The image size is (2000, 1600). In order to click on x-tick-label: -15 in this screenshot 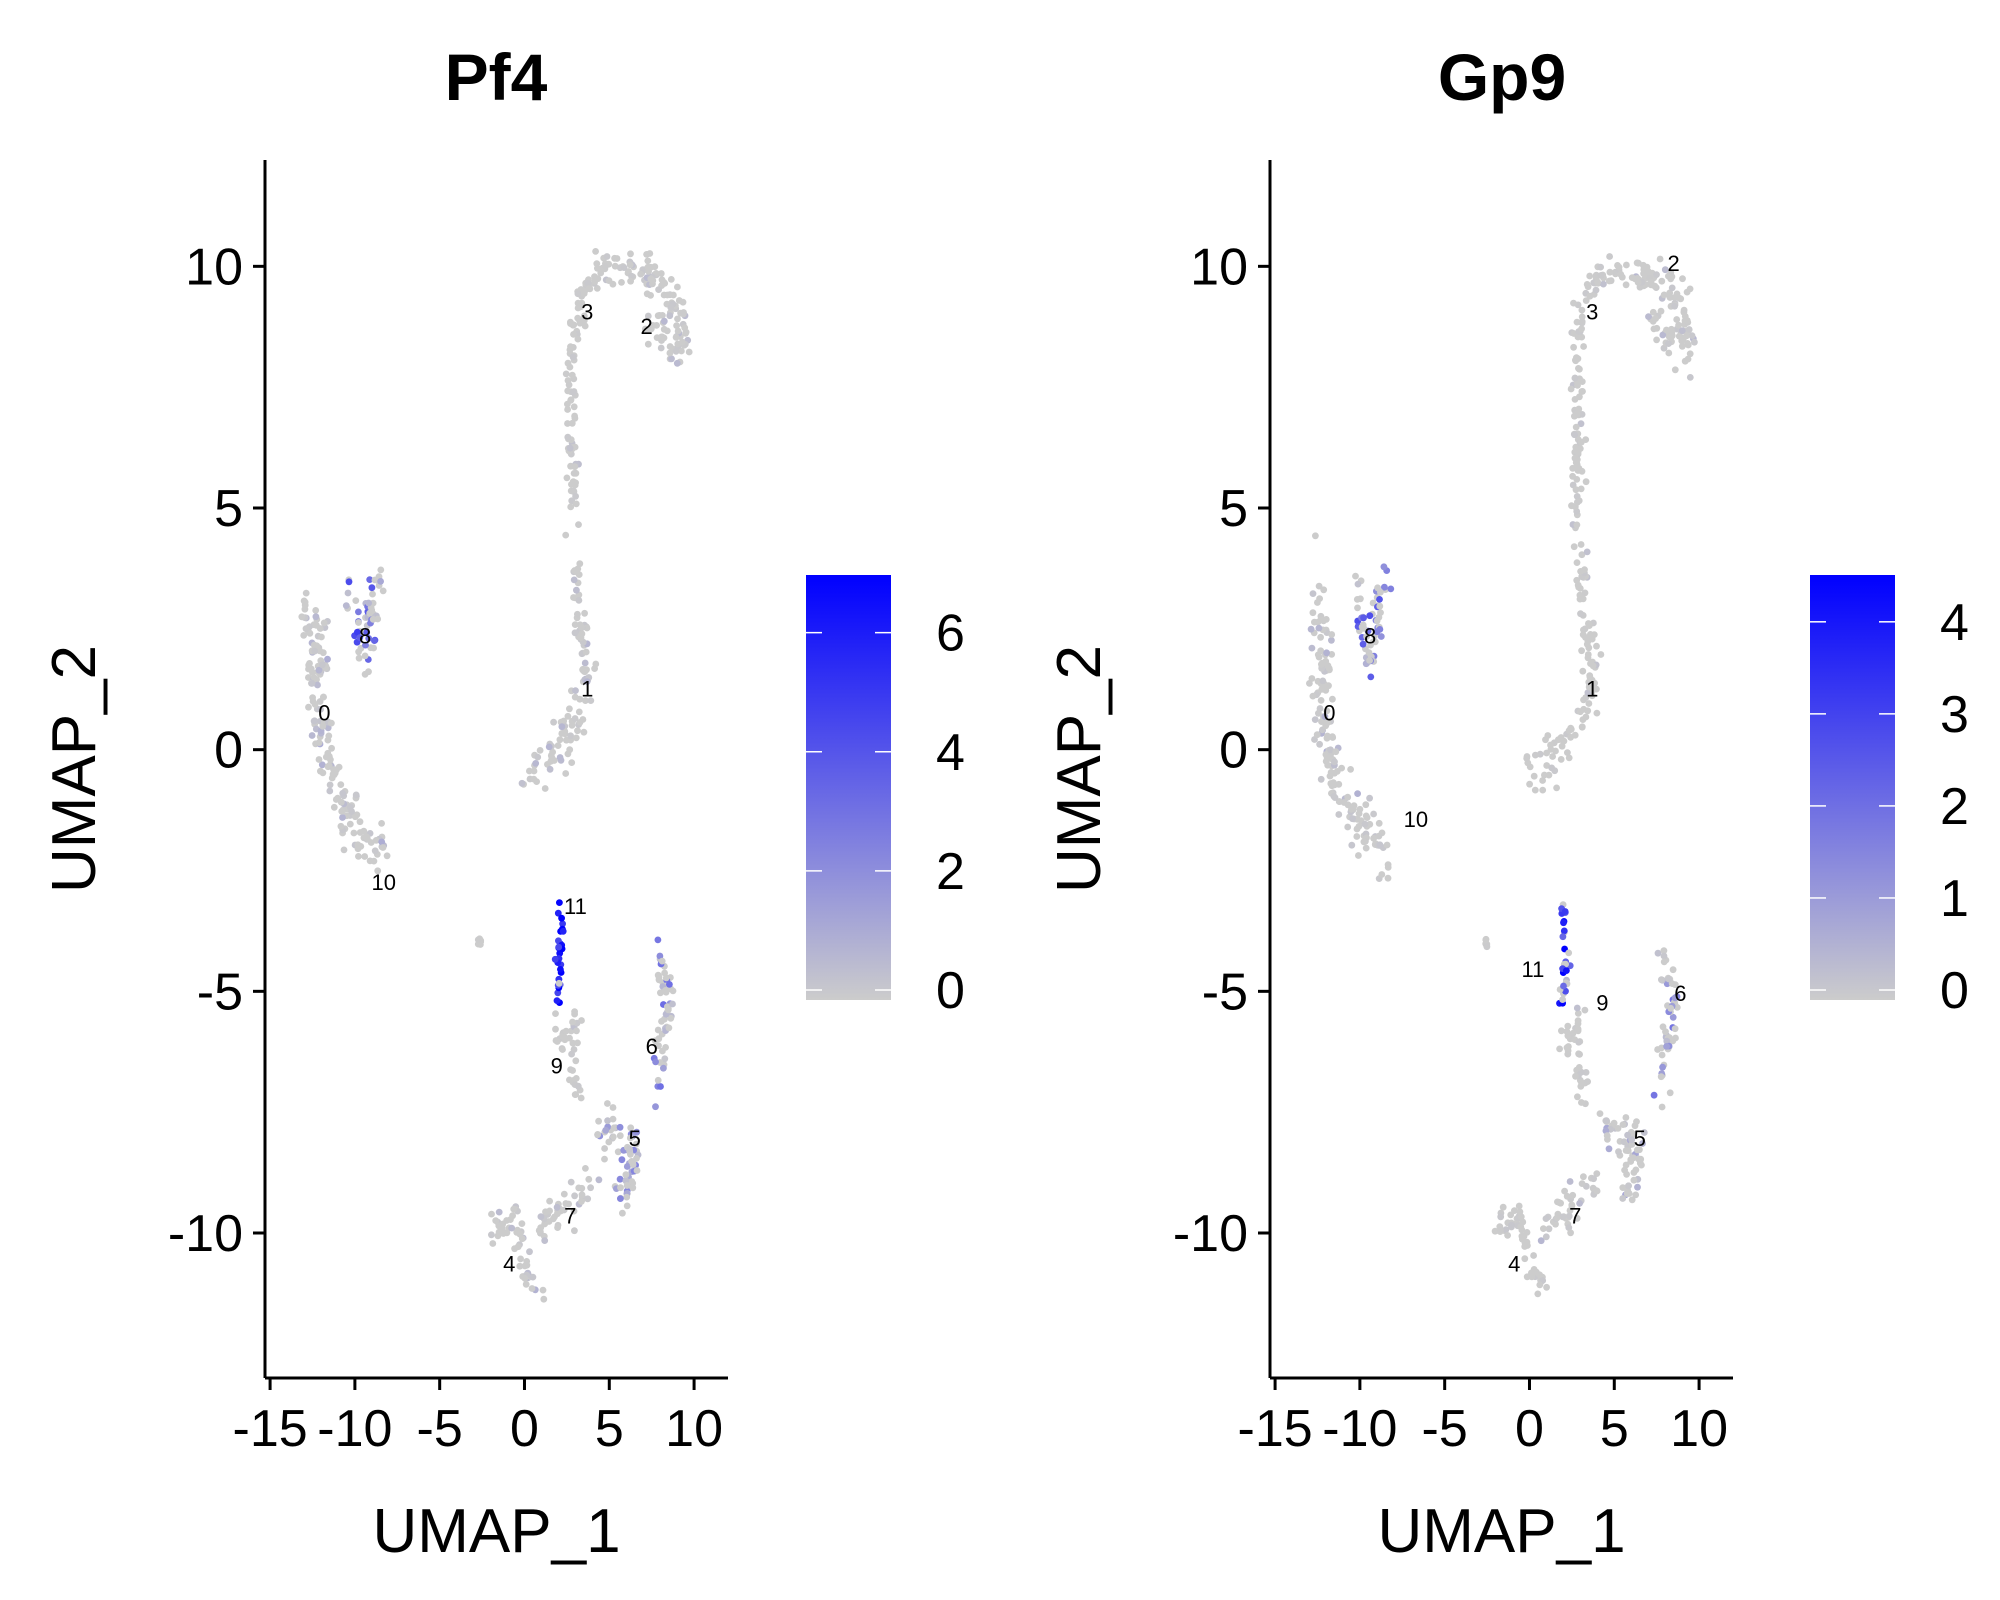, I will do `click(1275, 1429)`.